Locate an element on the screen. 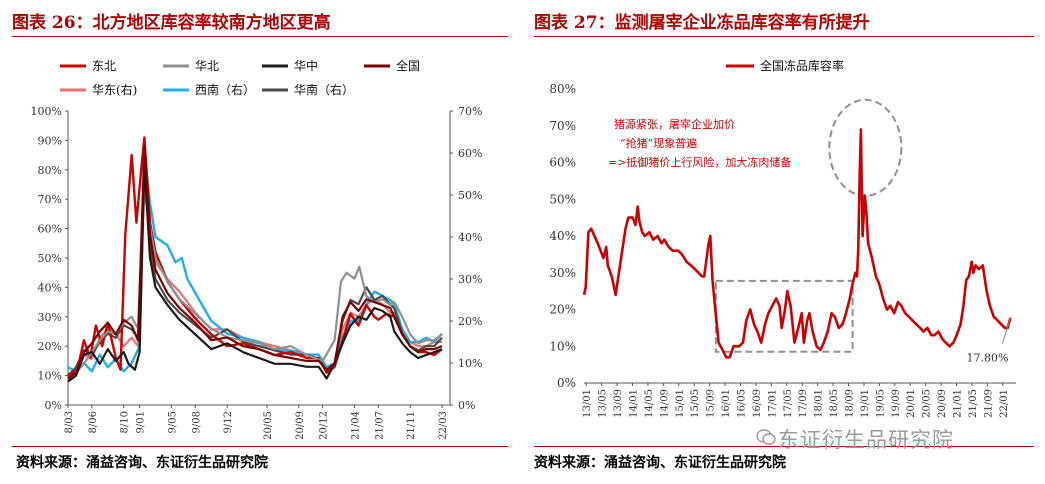  left-y-tick-label: 40% is located at coordinates (50, 287).